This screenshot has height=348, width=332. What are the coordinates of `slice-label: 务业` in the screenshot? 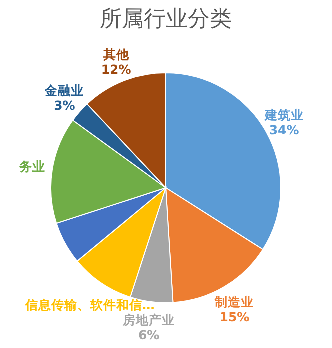 It's located at (32, 166).